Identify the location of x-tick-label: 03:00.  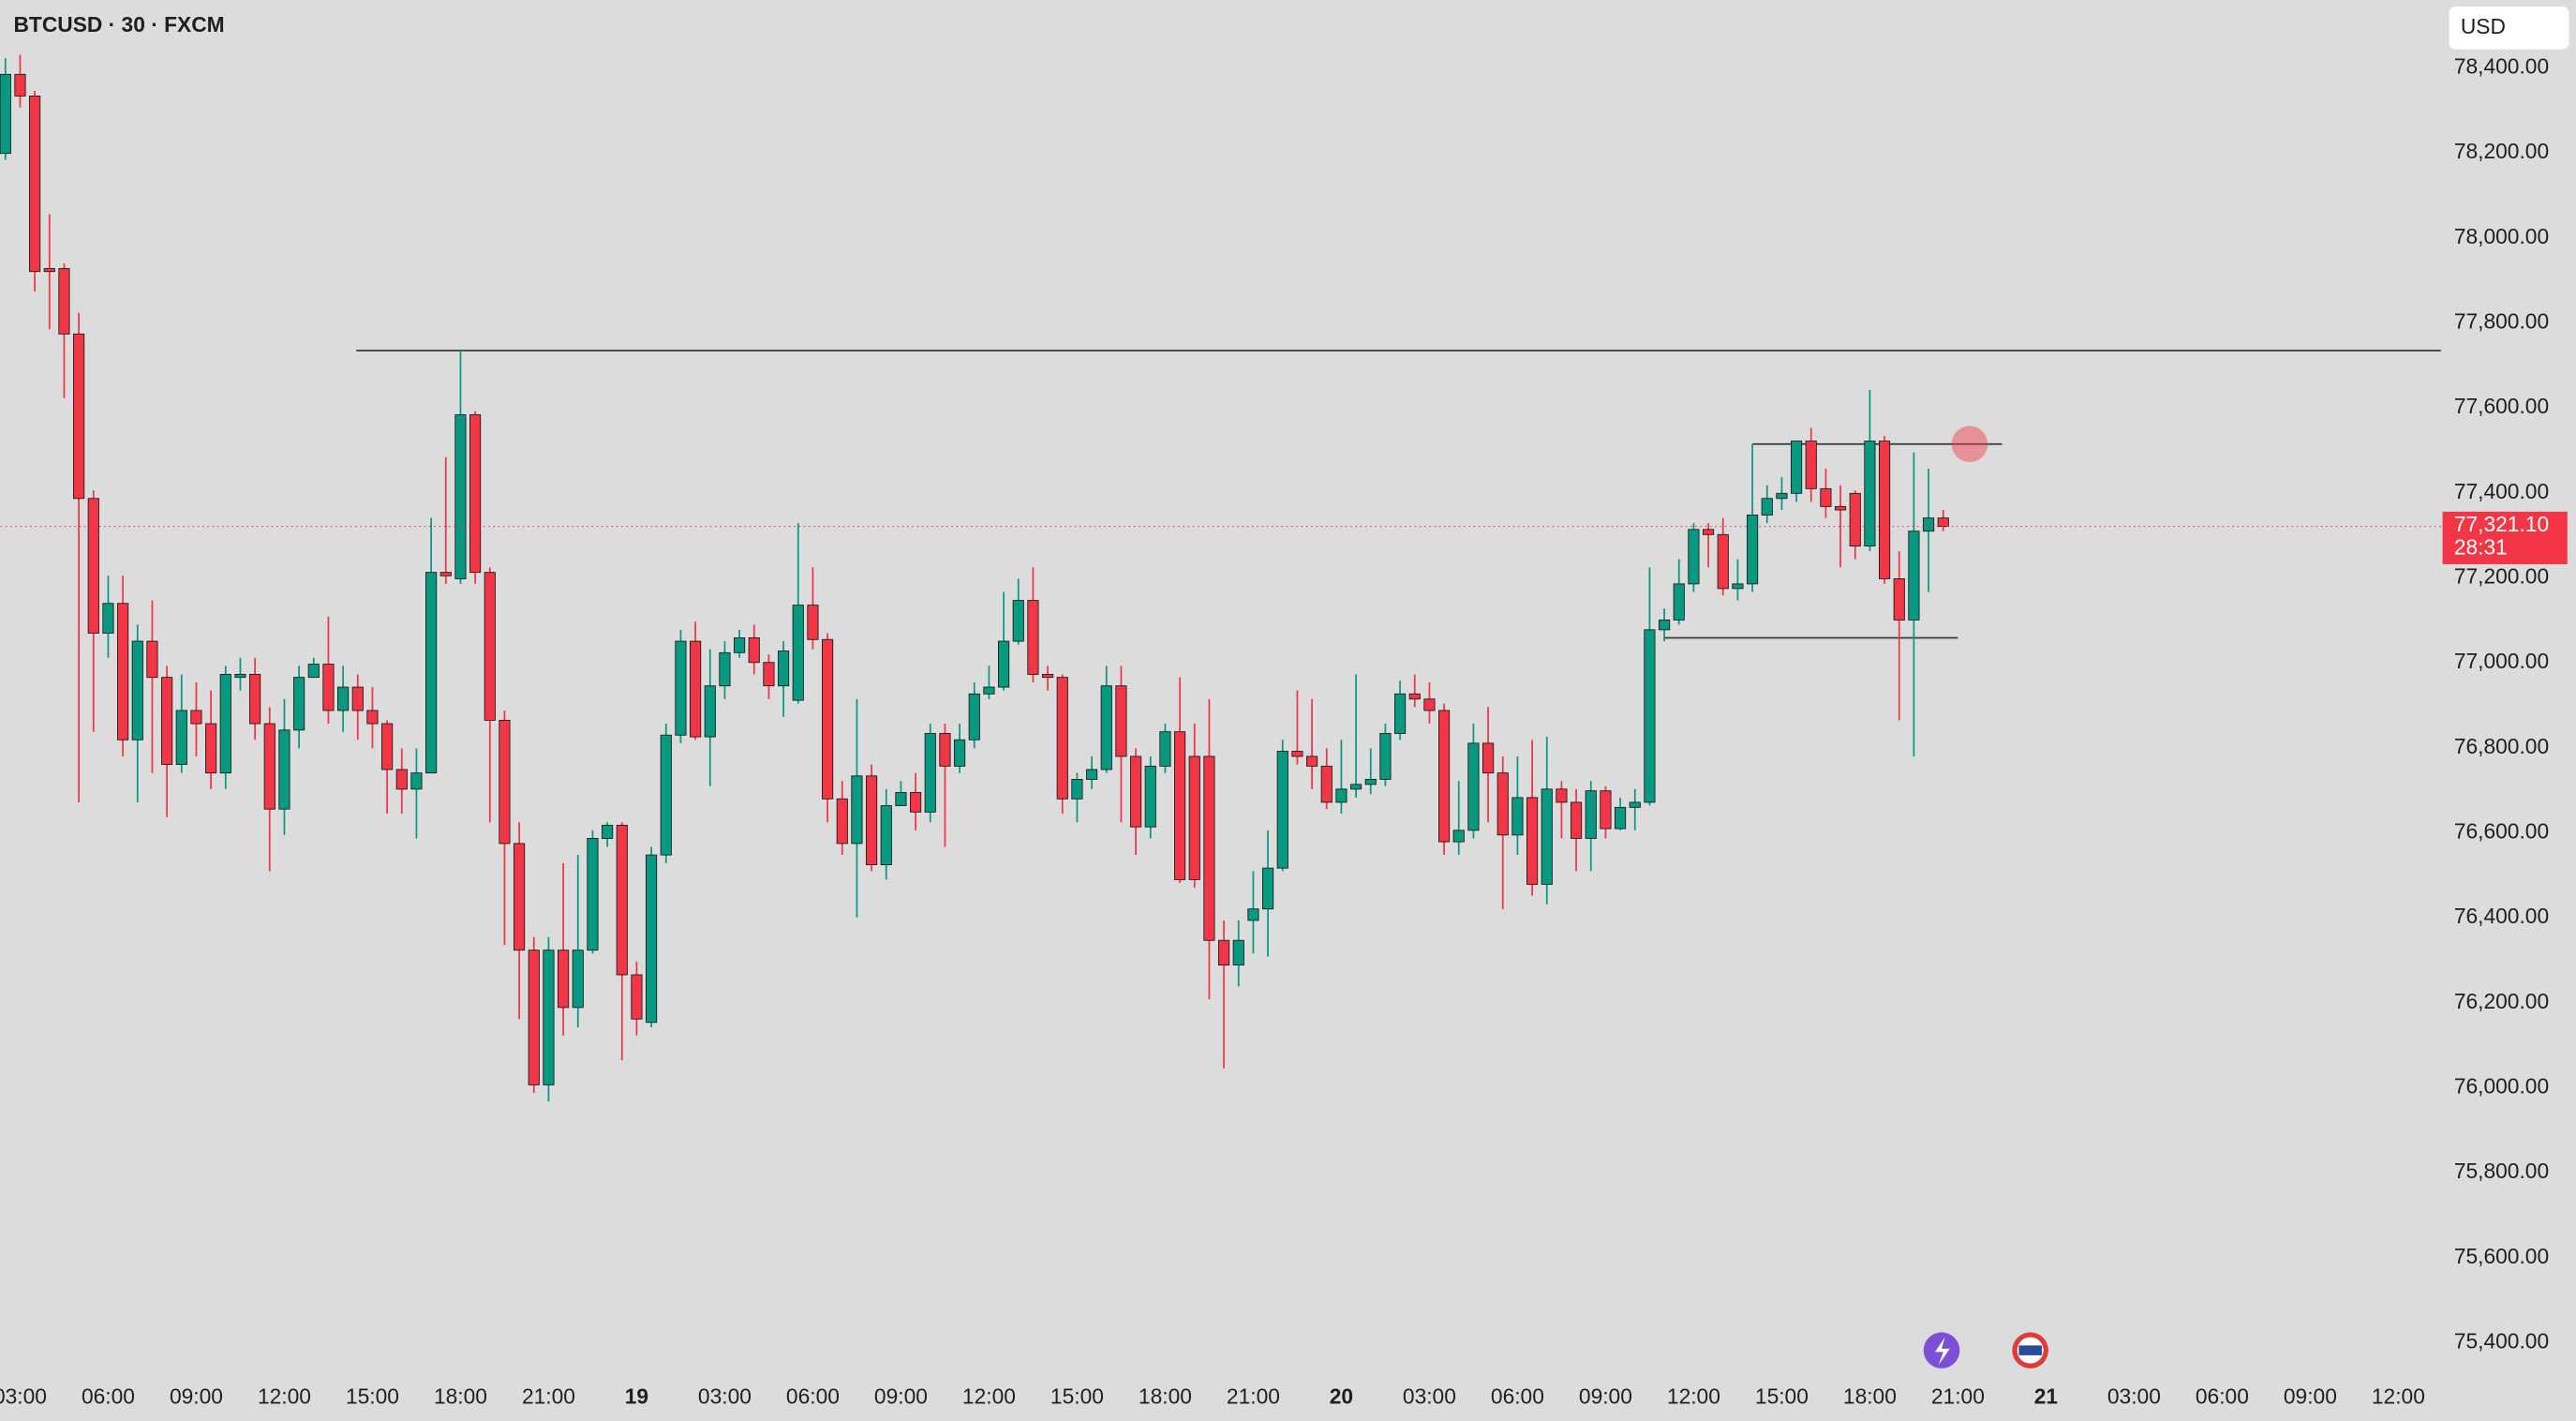
(23, 1396).